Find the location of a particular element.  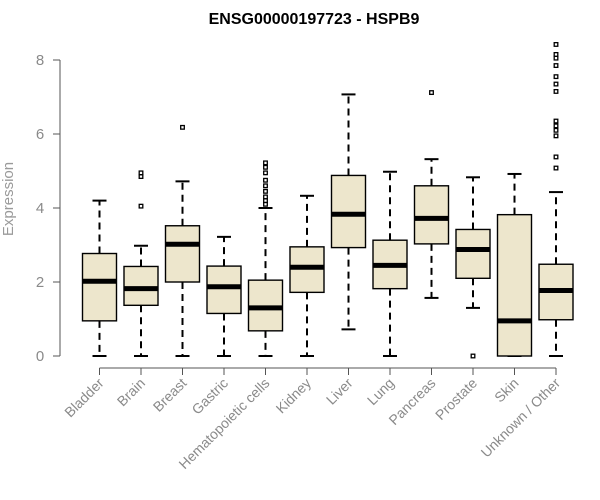

x-tick-label-0: Bladder is located at coordinates (84, 398).